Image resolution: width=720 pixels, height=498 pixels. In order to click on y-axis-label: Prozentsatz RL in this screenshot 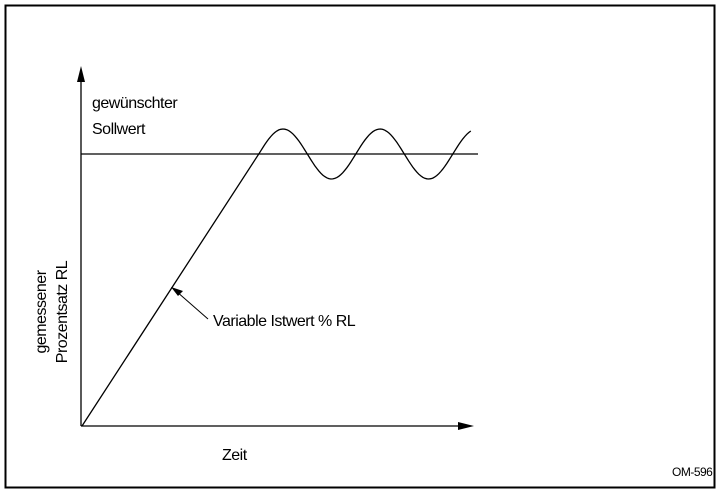, I will do `click(62, 311)`.